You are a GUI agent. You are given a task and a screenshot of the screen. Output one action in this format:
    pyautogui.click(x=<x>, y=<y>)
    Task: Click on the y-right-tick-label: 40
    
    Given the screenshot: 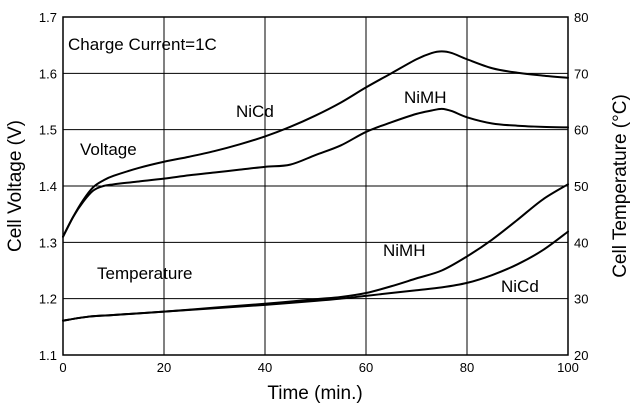 What is the action you would take?
    pyautogui.click(x=581, y=242)
    